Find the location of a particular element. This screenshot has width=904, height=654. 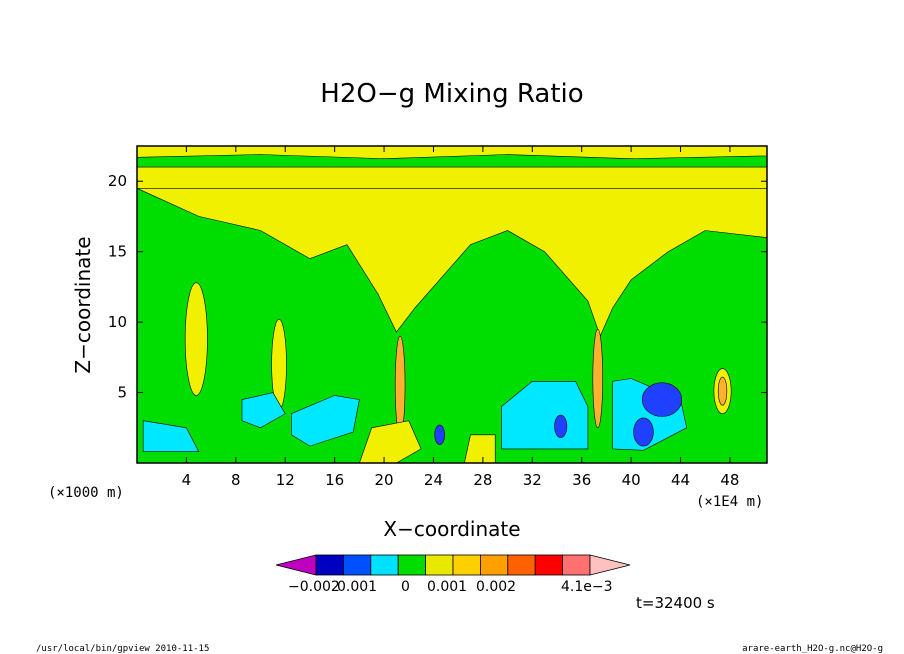

colorbar-tick-3: 0 is located at coordinates (405, 587).